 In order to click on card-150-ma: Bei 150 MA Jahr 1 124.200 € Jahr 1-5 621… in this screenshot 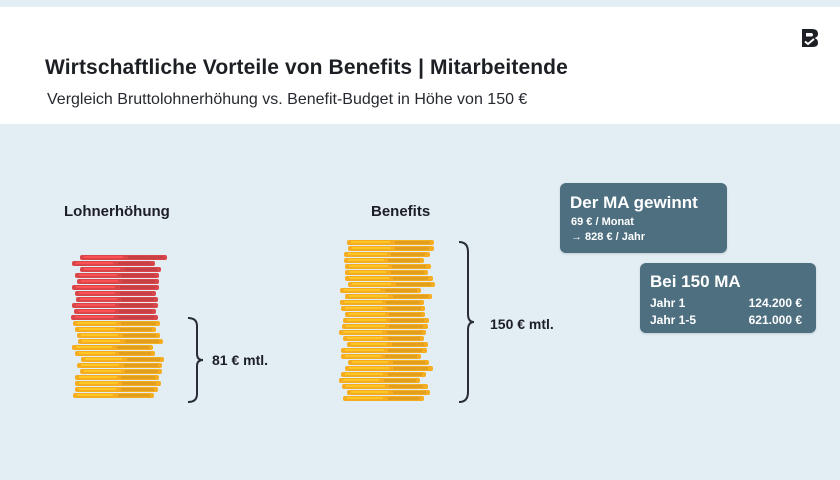, I will do `click(728, 298)`.